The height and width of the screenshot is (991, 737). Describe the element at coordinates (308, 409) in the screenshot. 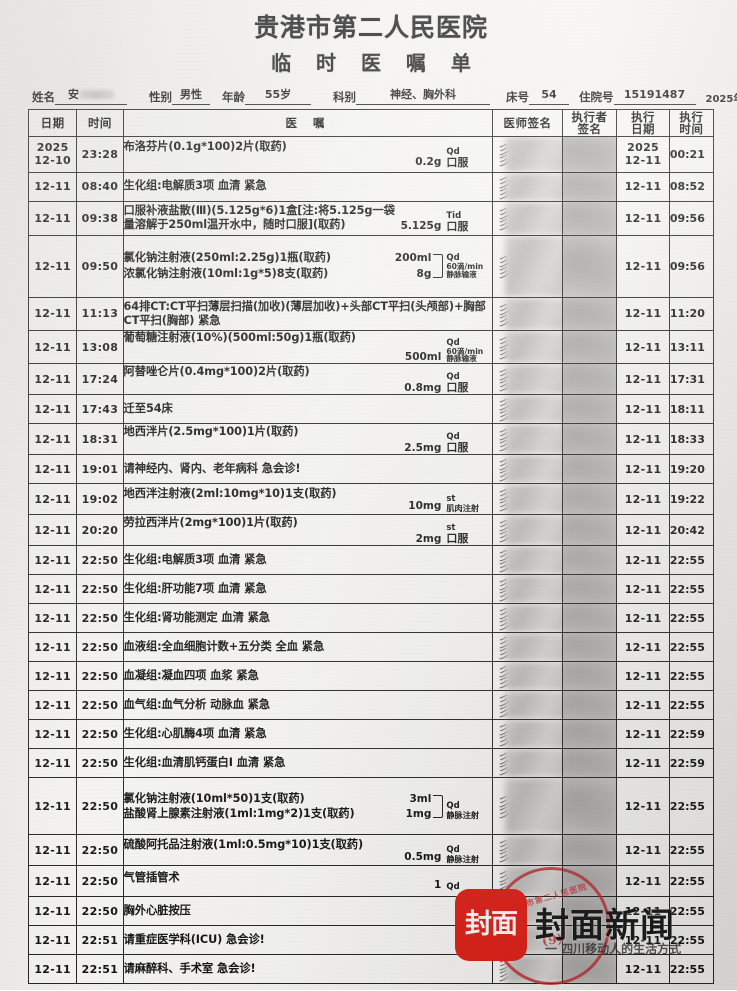

I see `cell-order: 迁至54床` at that location.